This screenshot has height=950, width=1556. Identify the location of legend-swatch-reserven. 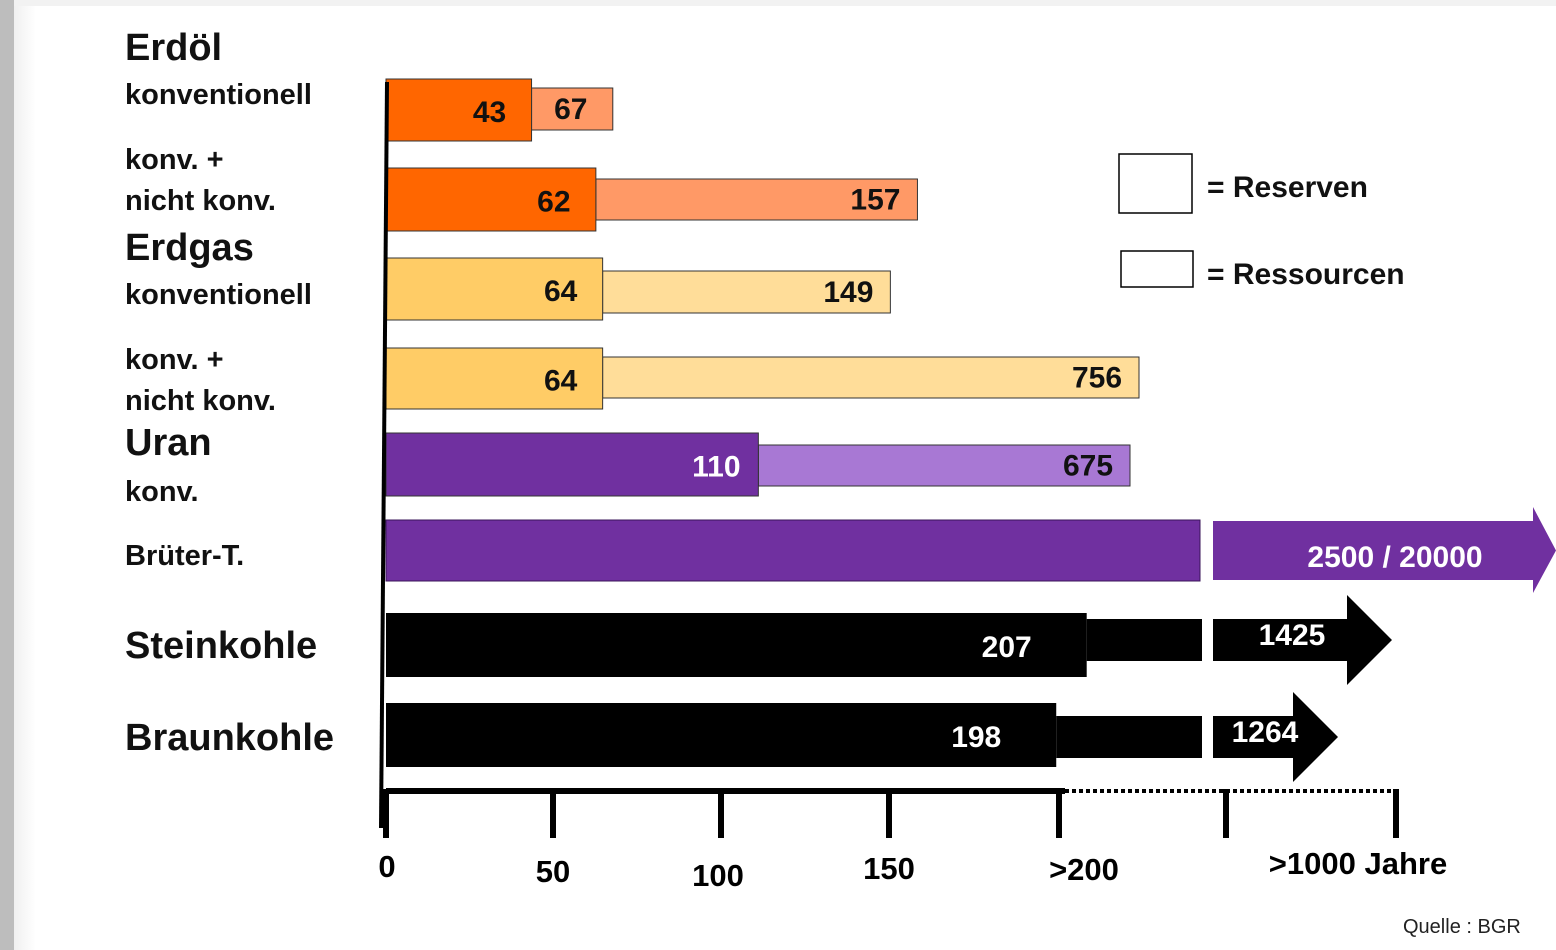
(1155, 183).